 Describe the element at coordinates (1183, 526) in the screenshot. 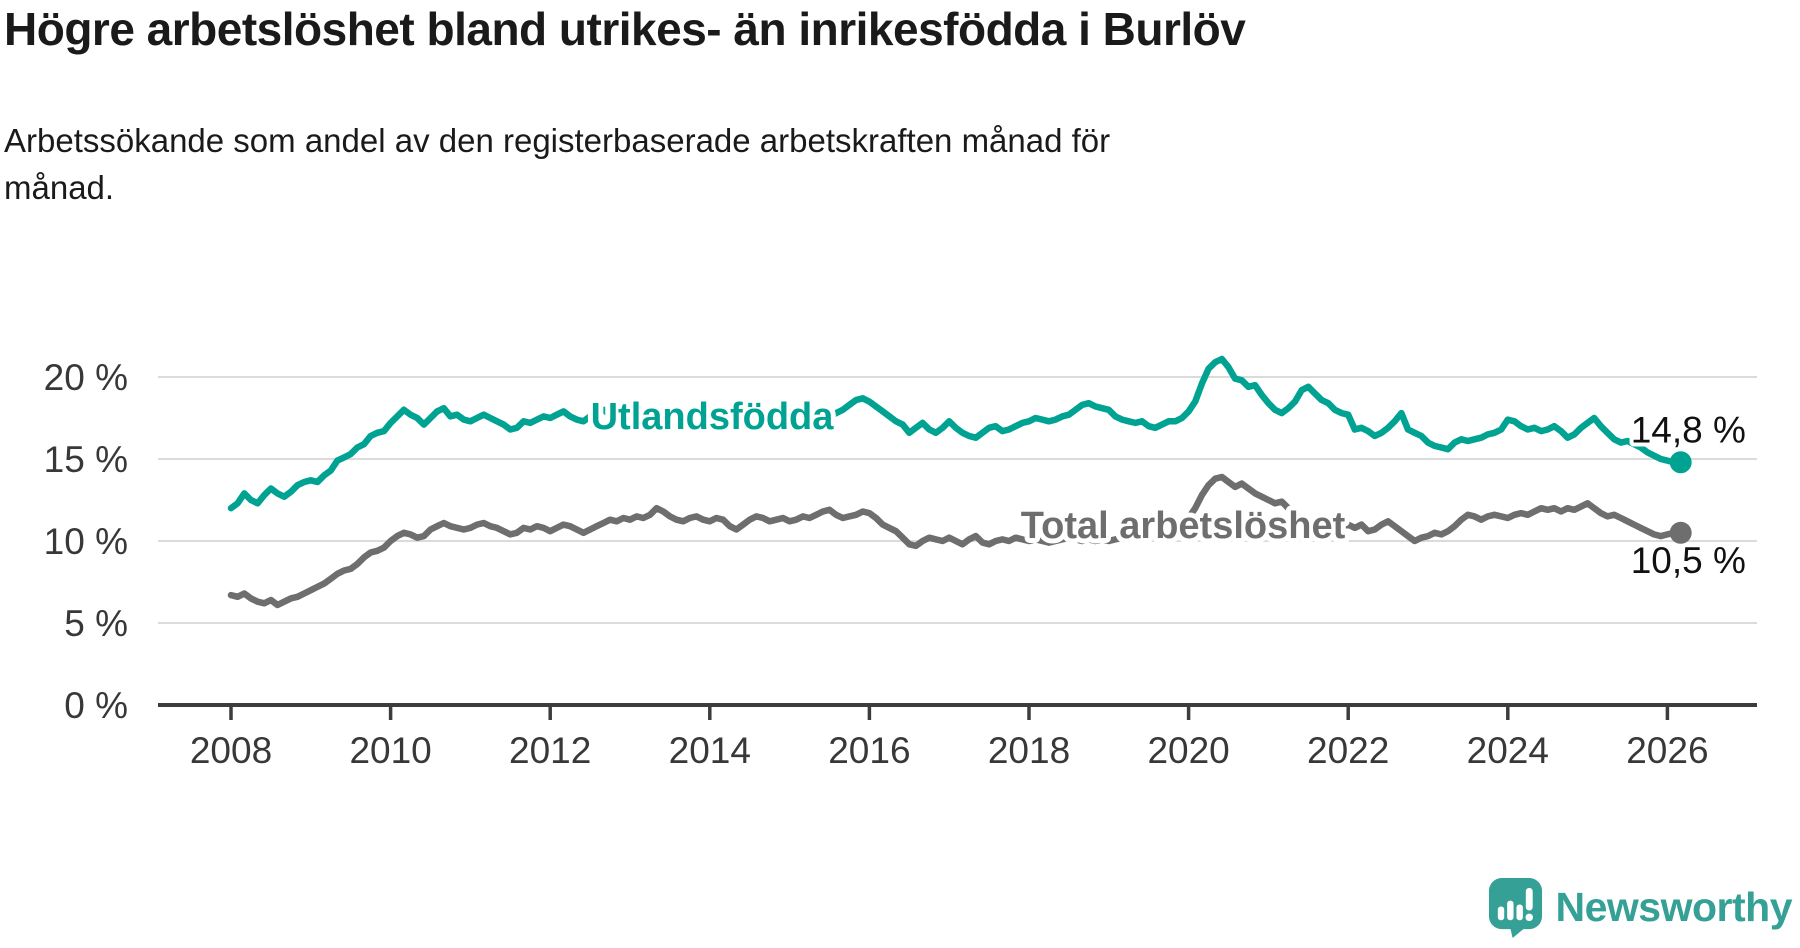

I see `series-label: Total arbetslöshet` at that location.